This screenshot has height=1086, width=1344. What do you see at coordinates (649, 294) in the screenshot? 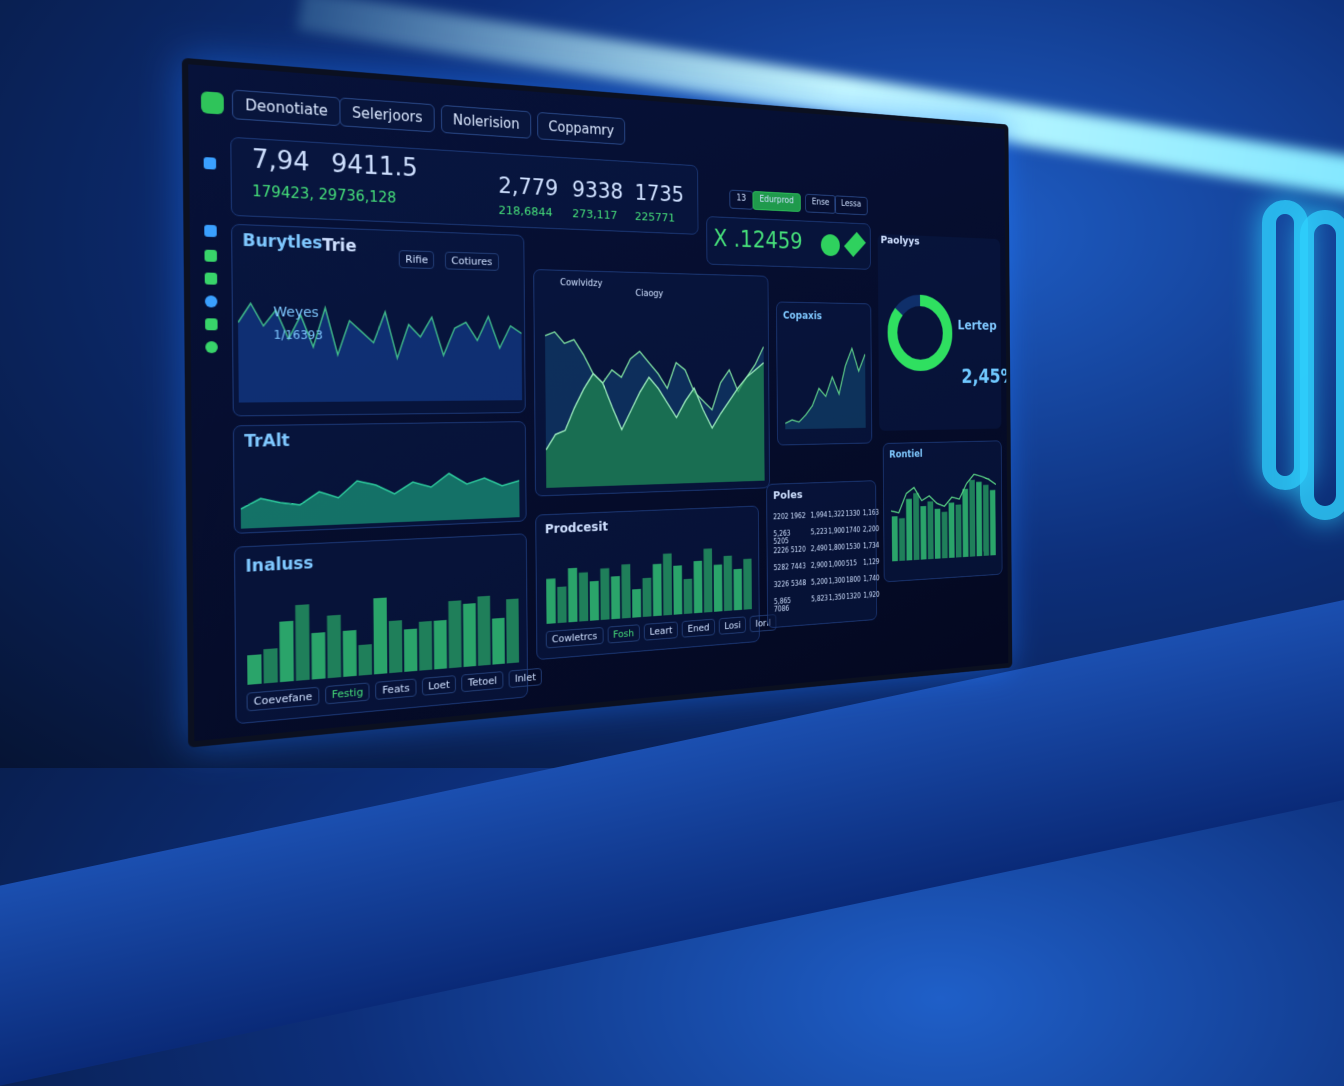
I see `chart-label: Ciaogy` at bounding box center [649, 294].